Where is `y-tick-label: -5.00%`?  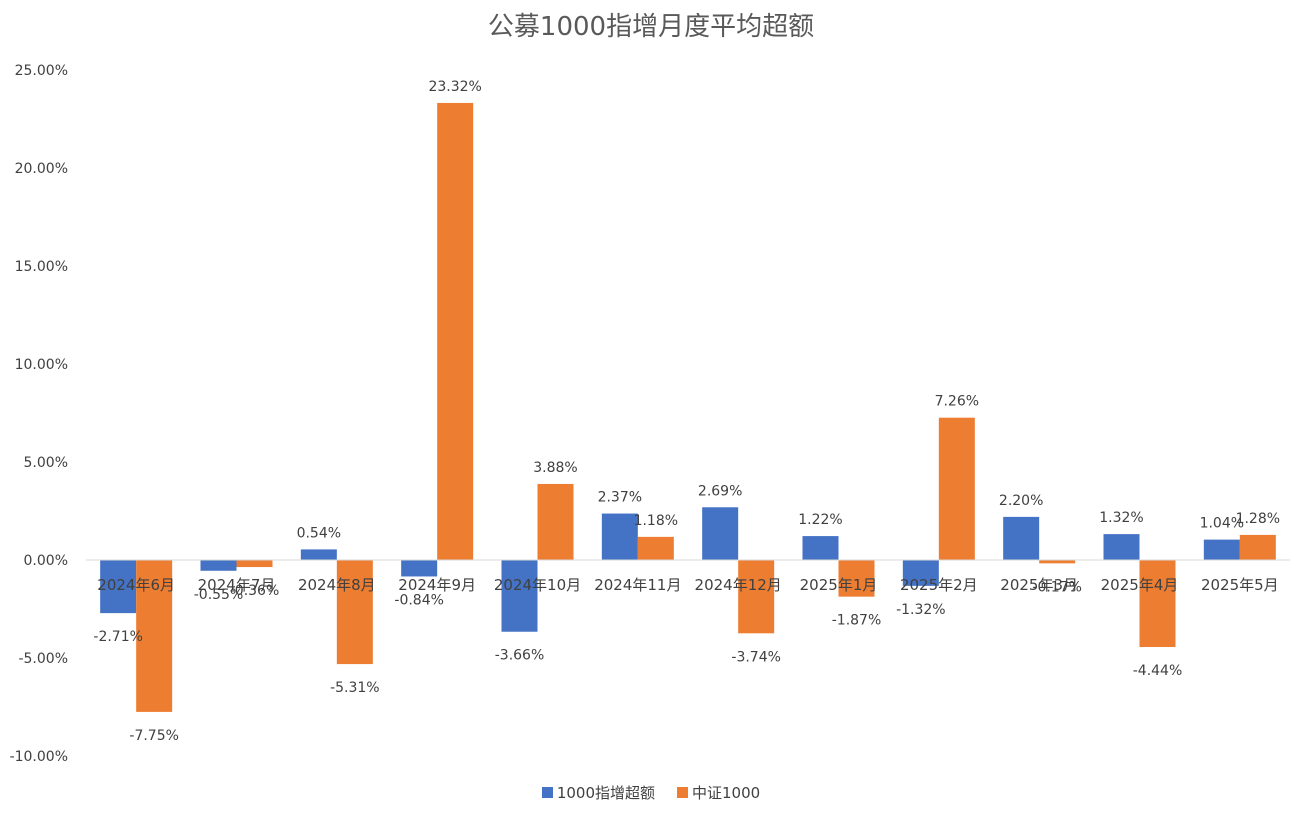
y-tick-label: -5.00% is located at coordinates (43, 659).